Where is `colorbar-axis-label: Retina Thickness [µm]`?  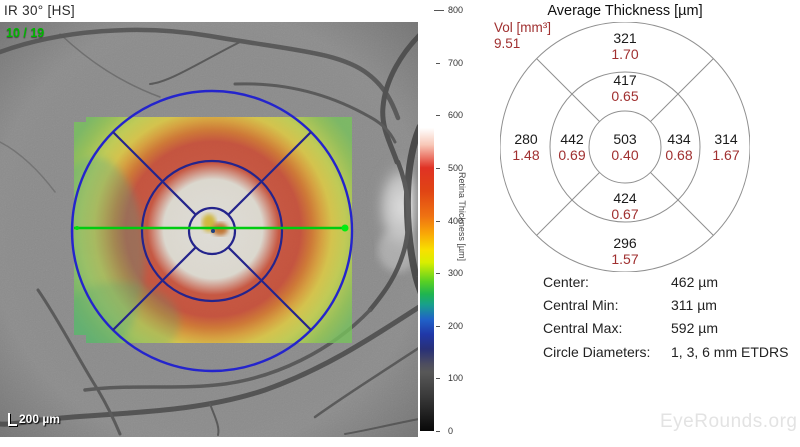
colorbar-axis-label: Retina Thickness [µm] is located at coordinates (462, 217).